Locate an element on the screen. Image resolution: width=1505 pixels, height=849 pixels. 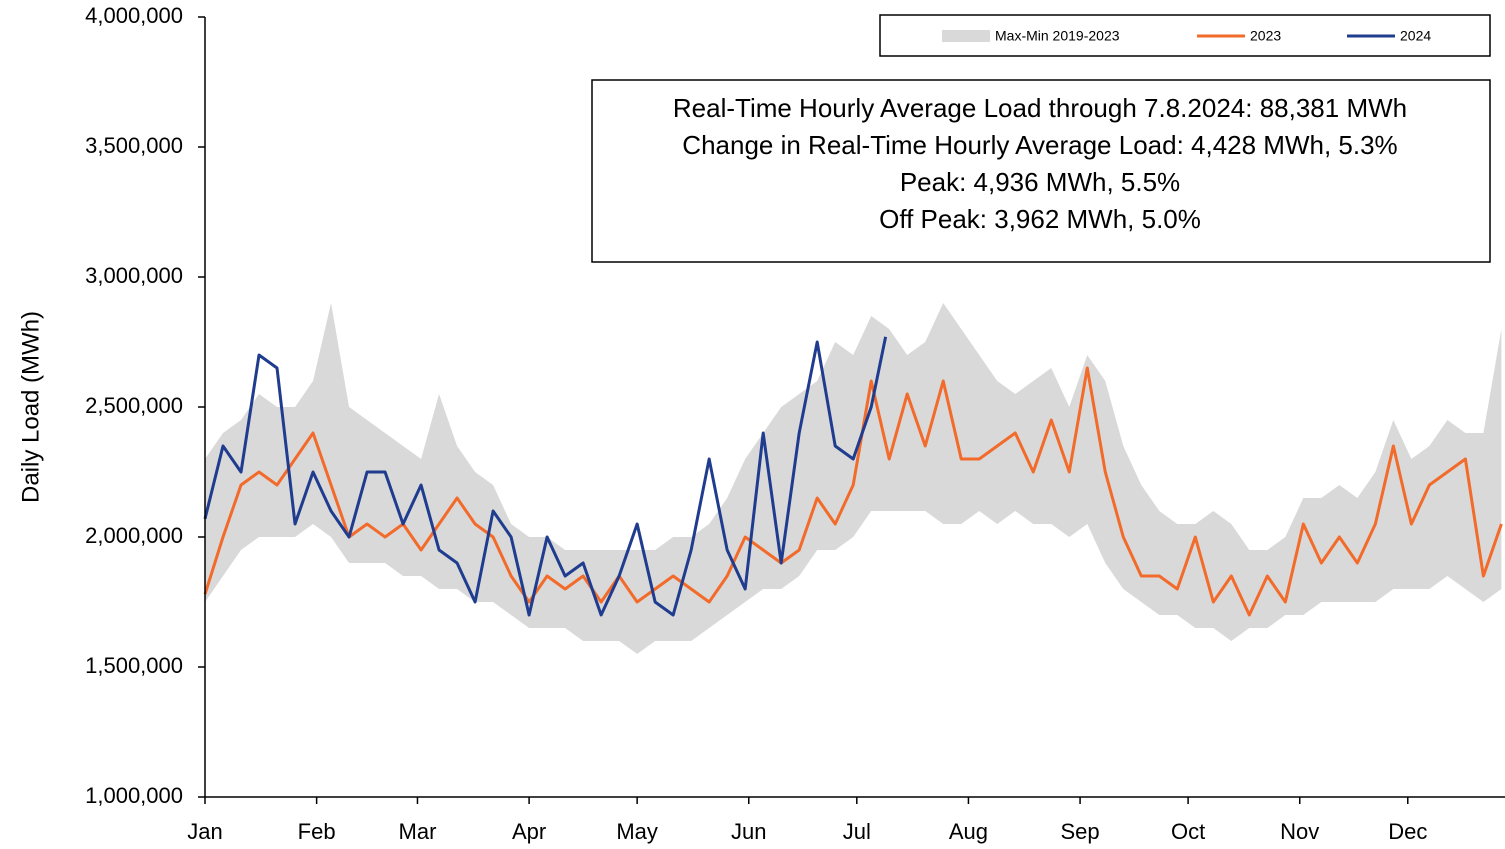
x-tick-label: Nov is located at coordinates (1299, 831).